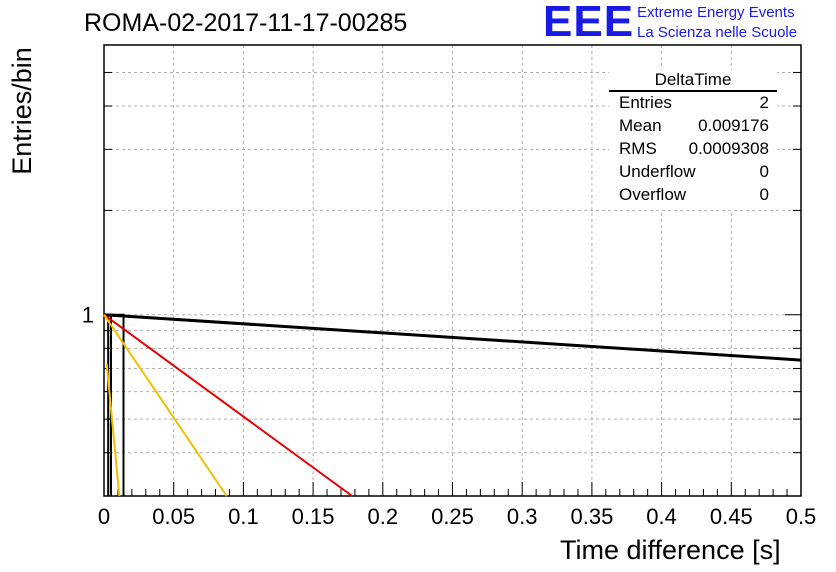 The image size is (836, 572). What do you see at coordinates (589, 23) in the screenshot?
I see `eee-logo: EEE` at bounding box center [589, 23].